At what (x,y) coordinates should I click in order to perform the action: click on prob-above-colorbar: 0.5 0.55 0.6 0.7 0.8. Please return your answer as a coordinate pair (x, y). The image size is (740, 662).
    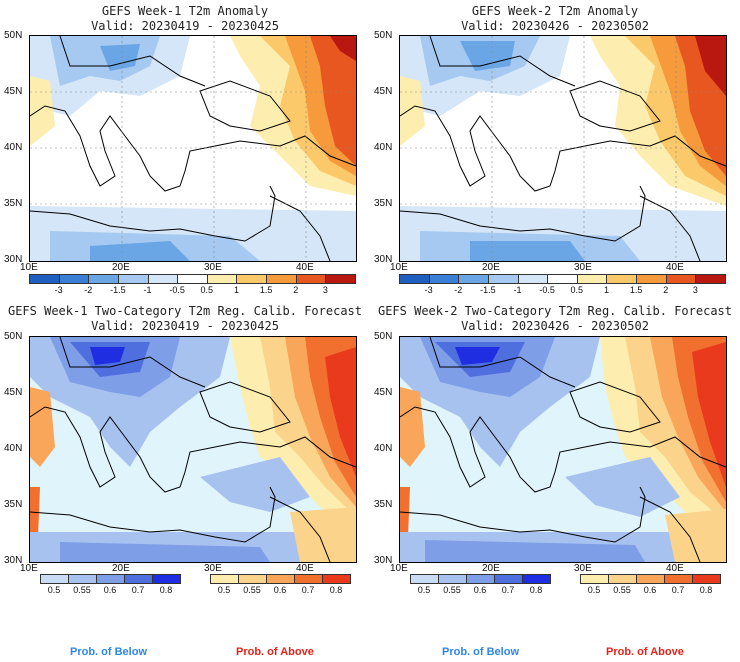
    Looking at the image, I should click on (280, 586).